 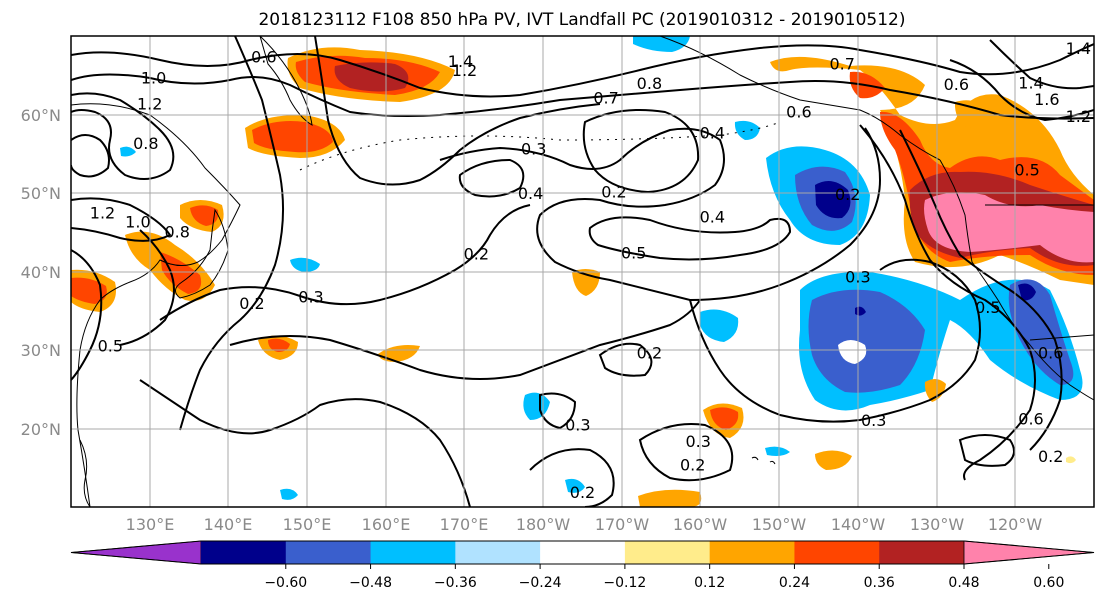 What do you see at coordinates (1009, 227) in the screenshot?
I see `shade-pink-na-coast` at bounding box center [1009, 227].